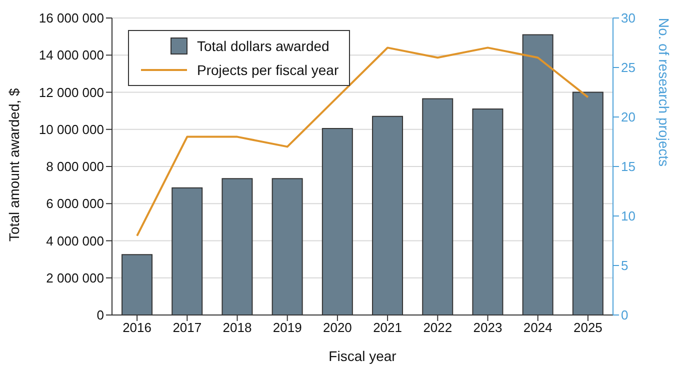 The height and width of the screenshot is (375, 680). I want to click on x-tick-label: 2025, so click(587, 328).